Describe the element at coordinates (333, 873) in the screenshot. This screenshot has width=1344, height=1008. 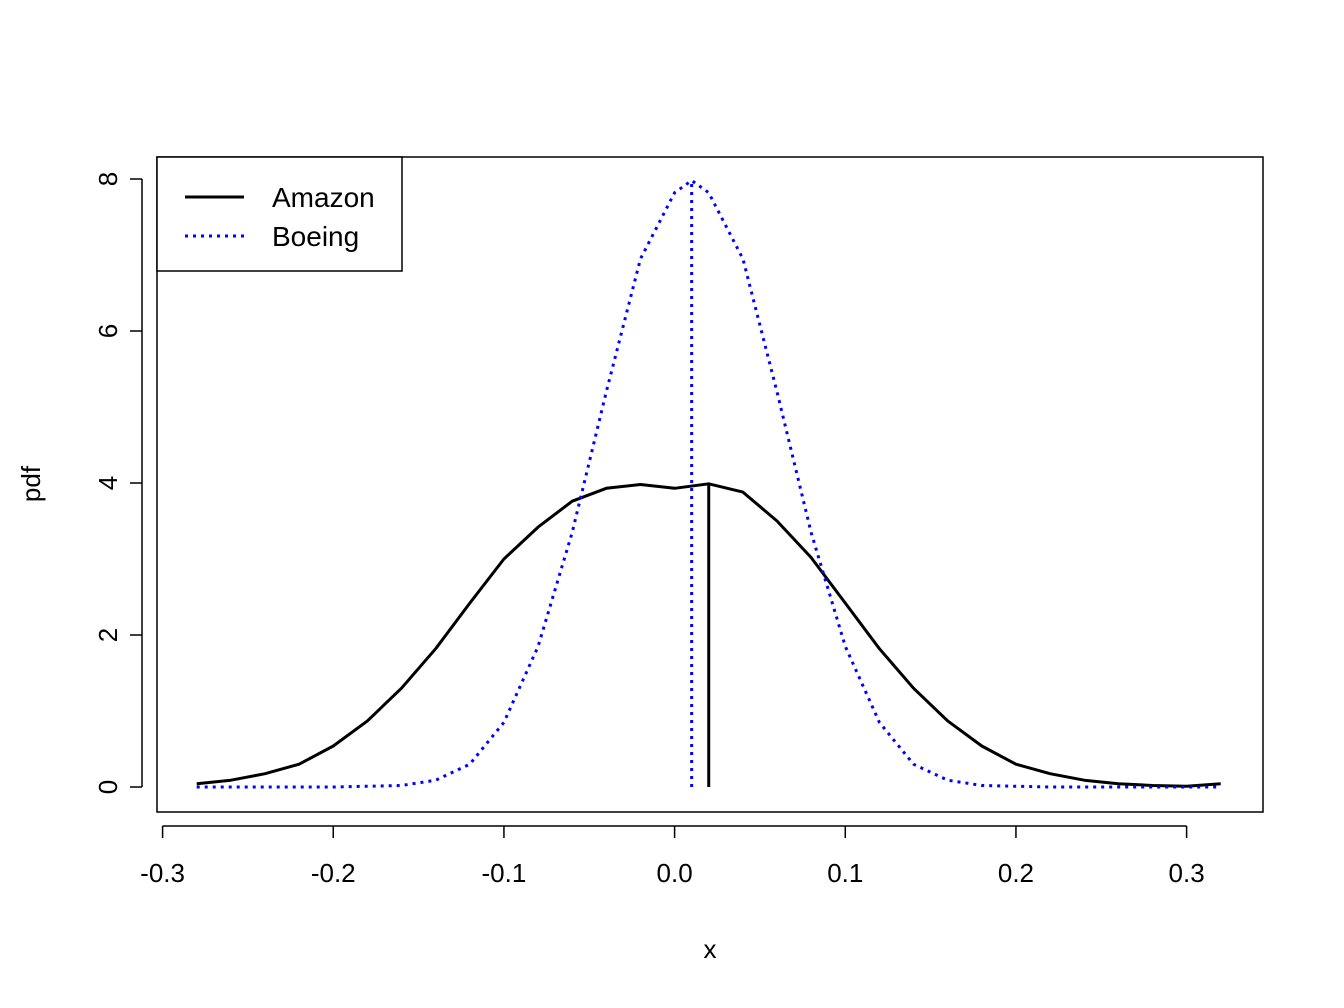
I see `x-tick-label: -0.2` at that location.